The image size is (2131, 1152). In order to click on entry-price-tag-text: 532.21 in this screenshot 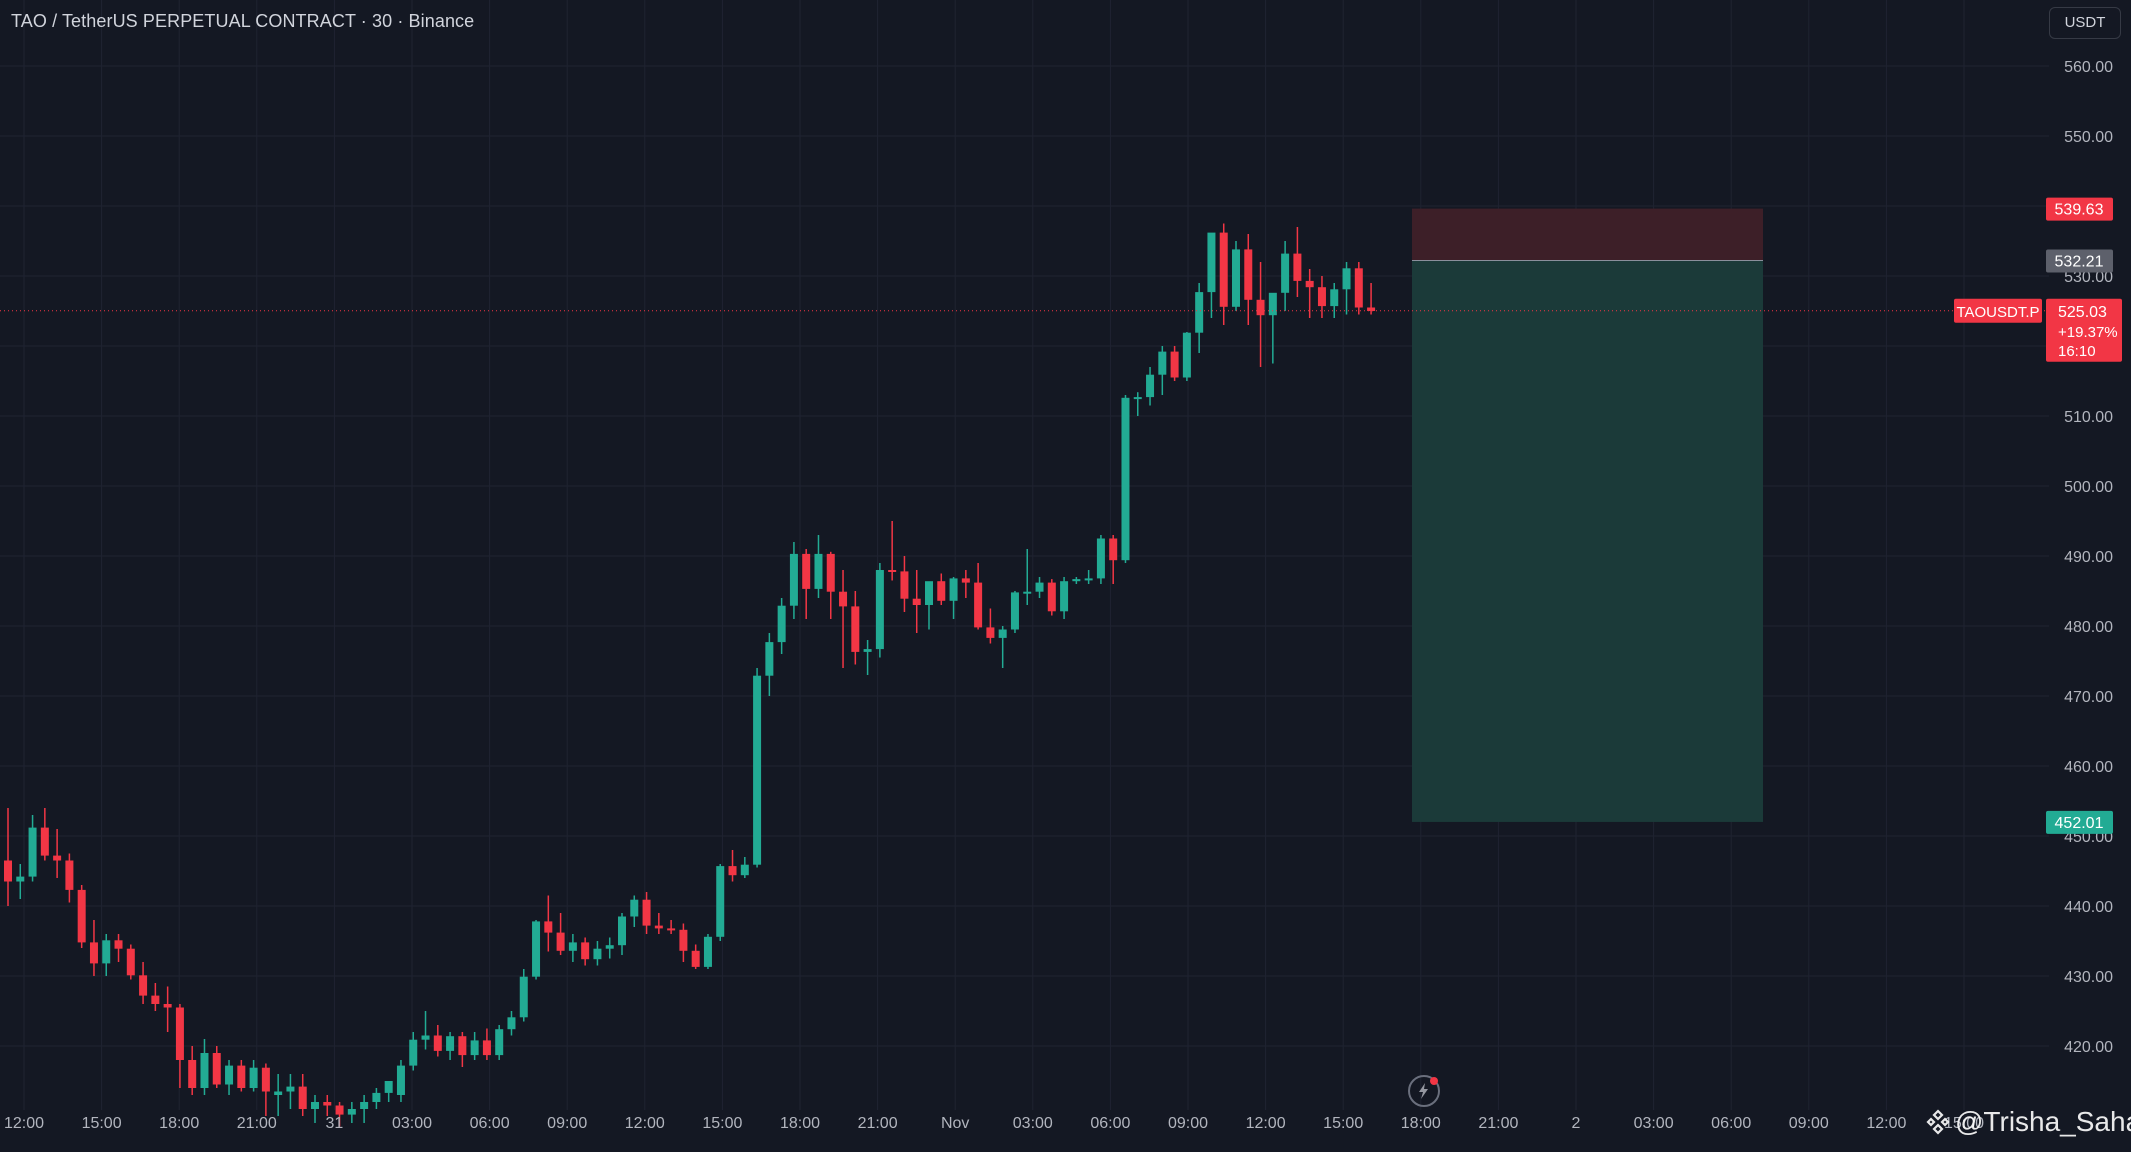, I will do `click(2079, 262)`.